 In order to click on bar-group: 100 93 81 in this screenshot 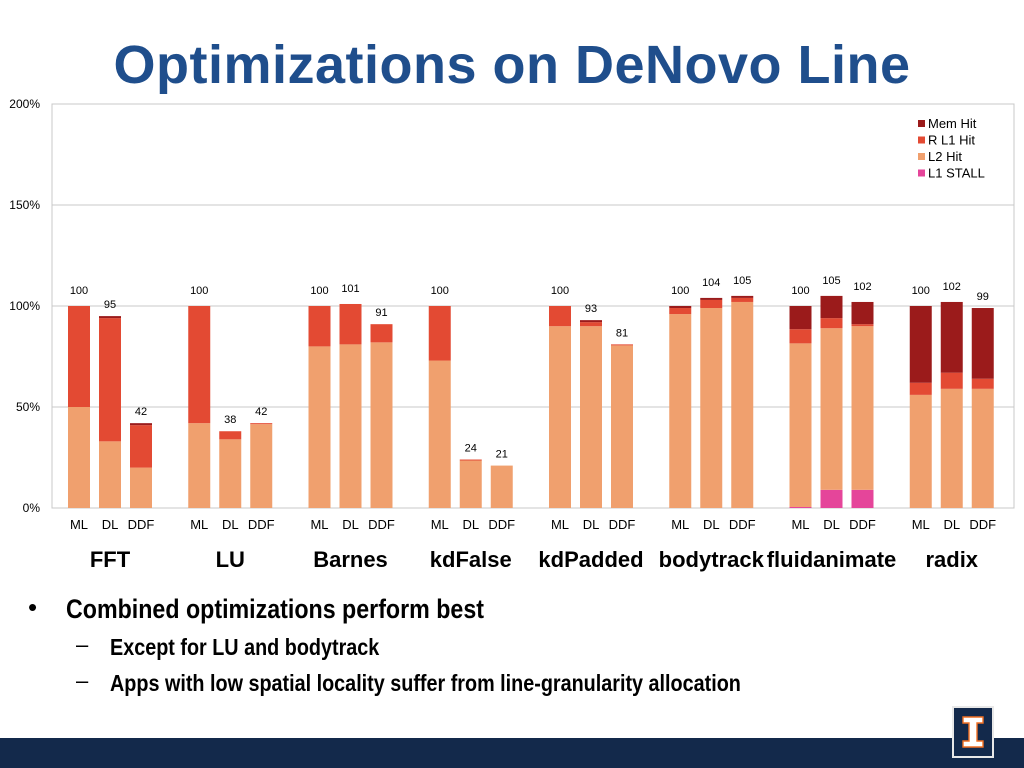, I will do `click(591, 396)`.